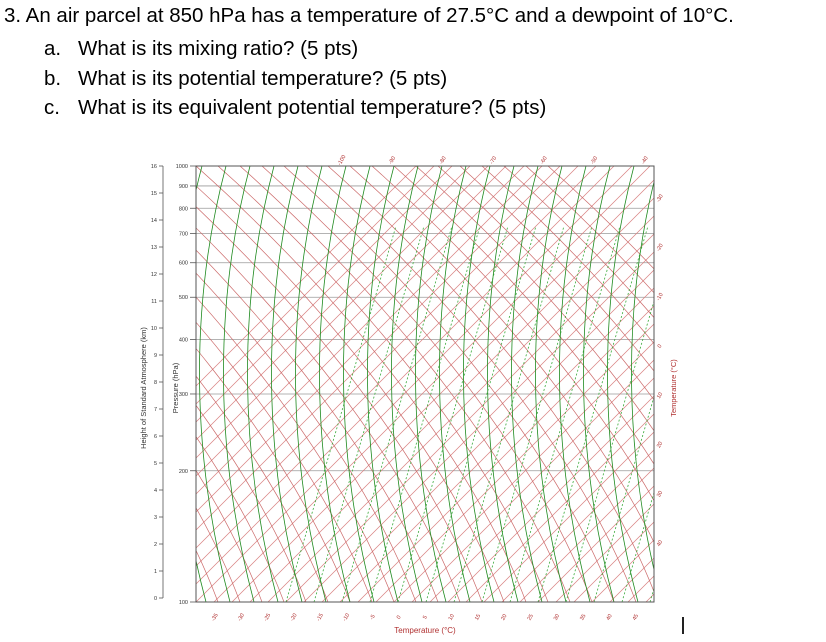 The height and width of the screenshot is (642, 826). What do you see at coordinates (645, 161) in the screenshot?
I see `top-temperature-tick-label: -40` at bounding box center [645, 161].